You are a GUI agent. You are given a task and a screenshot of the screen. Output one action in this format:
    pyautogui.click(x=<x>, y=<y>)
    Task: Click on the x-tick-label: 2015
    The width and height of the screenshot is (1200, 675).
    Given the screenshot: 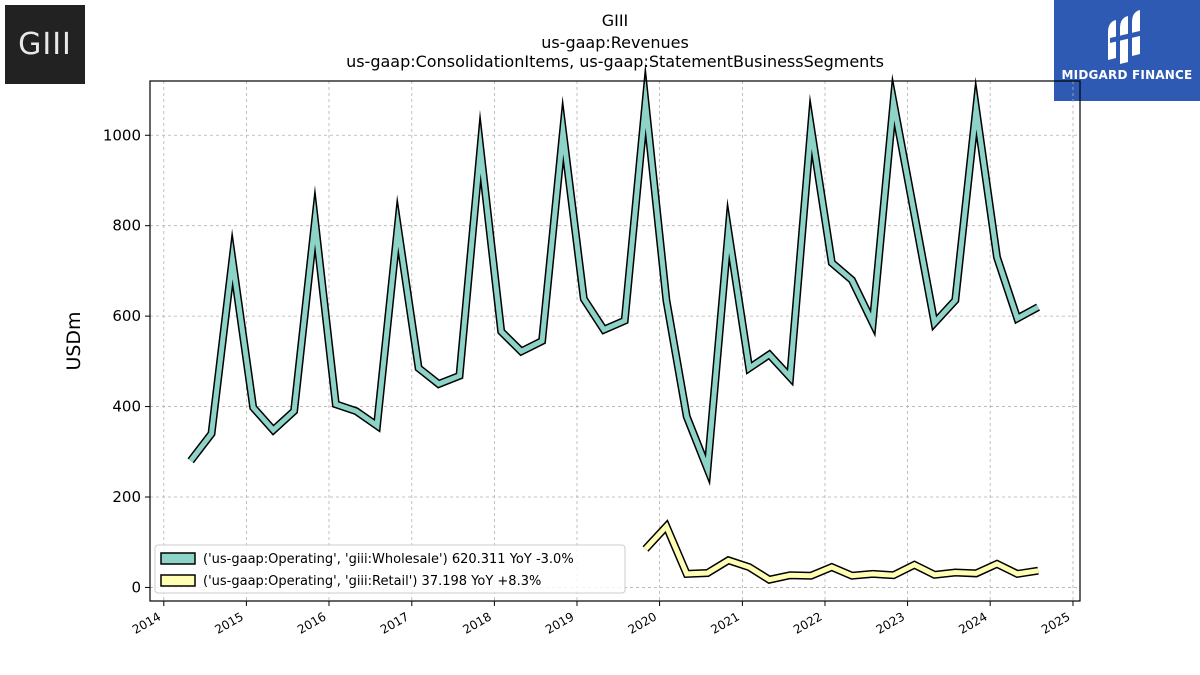 What is the action you would take?
    pyautogui.click(x=228, y=622)
    